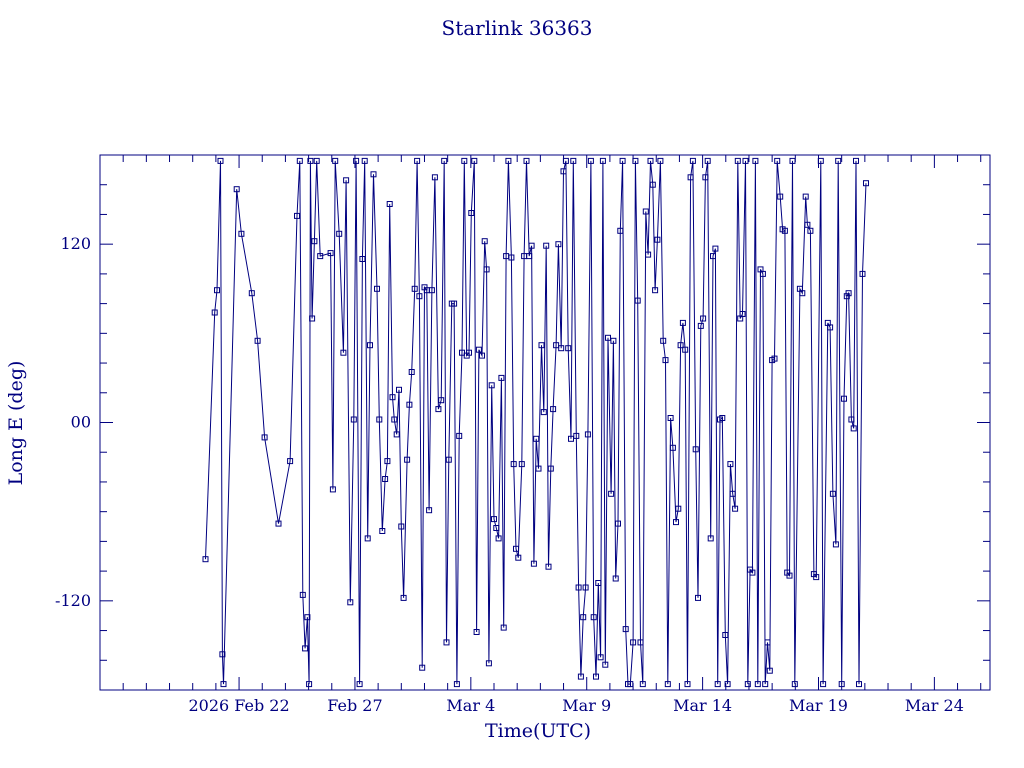 Image resolution: width=1024 pixels, height=768 pixels. Describe the element at coordinates (517, 28) in the screenshot. I see `chart-title: Starlink 36363` at that location.